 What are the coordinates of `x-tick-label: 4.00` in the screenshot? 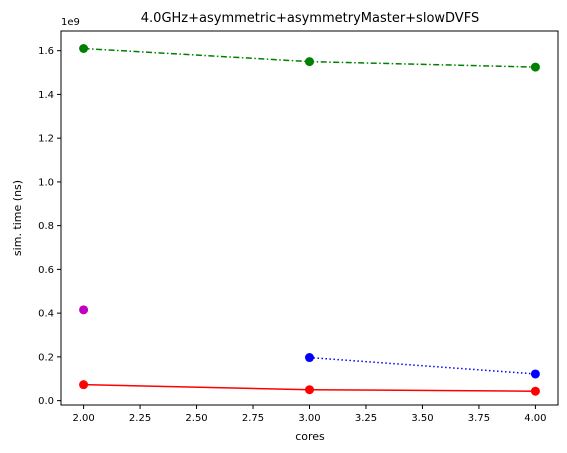 It's located at (535, 418).